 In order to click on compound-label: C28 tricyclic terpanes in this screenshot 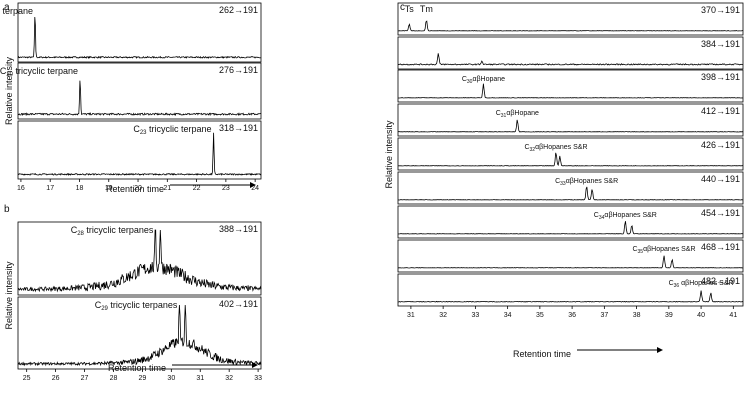, I will do `click(112, 231)`.